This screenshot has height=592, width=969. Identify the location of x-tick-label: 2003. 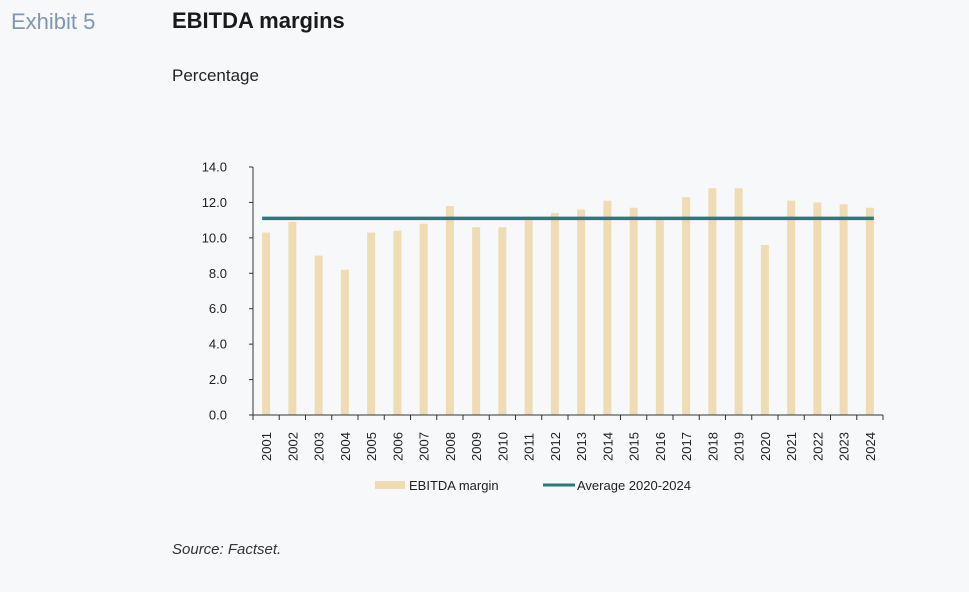
(319, 446).